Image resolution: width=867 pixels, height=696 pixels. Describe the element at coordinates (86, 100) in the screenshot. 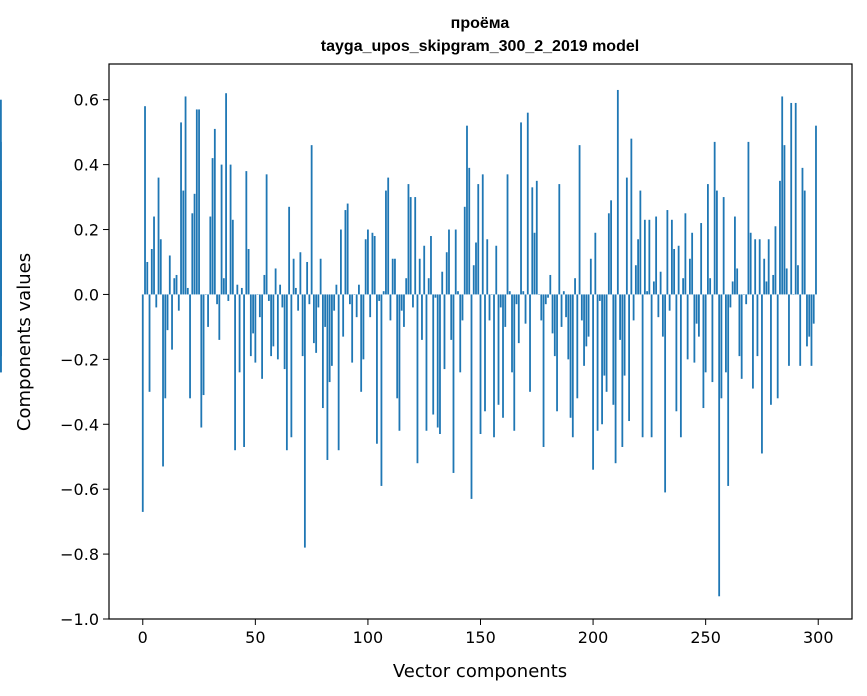

I see `y-tick-label: 0.6` at that location.